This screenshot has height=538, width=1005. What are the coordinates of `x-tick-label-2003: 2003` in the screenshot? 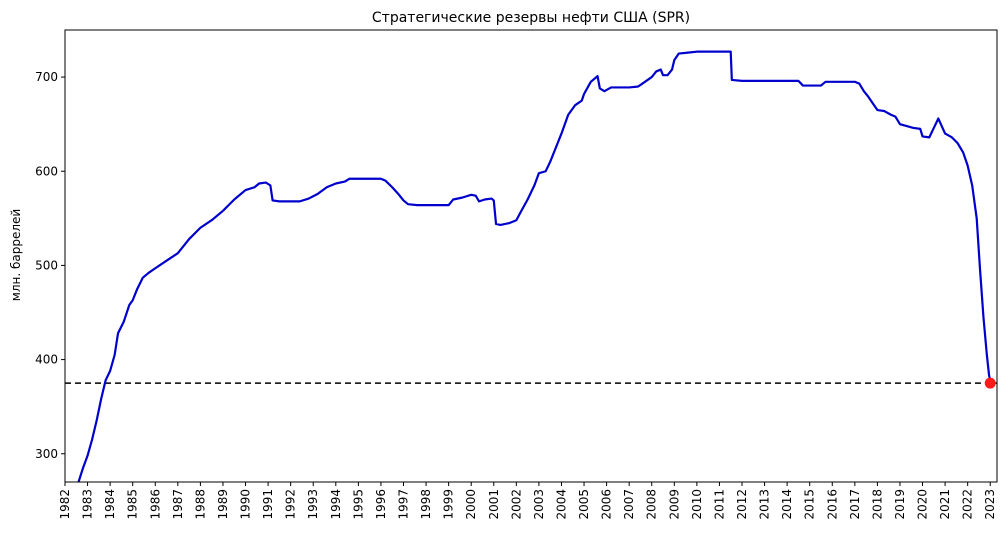 It's located at (539, 504).